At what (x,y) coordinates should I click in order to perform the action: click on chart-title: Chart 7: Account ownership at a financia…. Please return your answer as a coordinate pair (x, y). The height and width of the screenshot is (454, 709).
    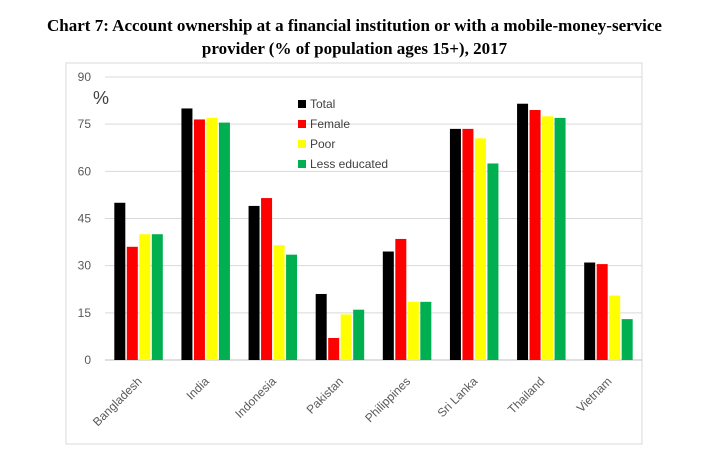
    Looking at the image, I should click on (354, 37).